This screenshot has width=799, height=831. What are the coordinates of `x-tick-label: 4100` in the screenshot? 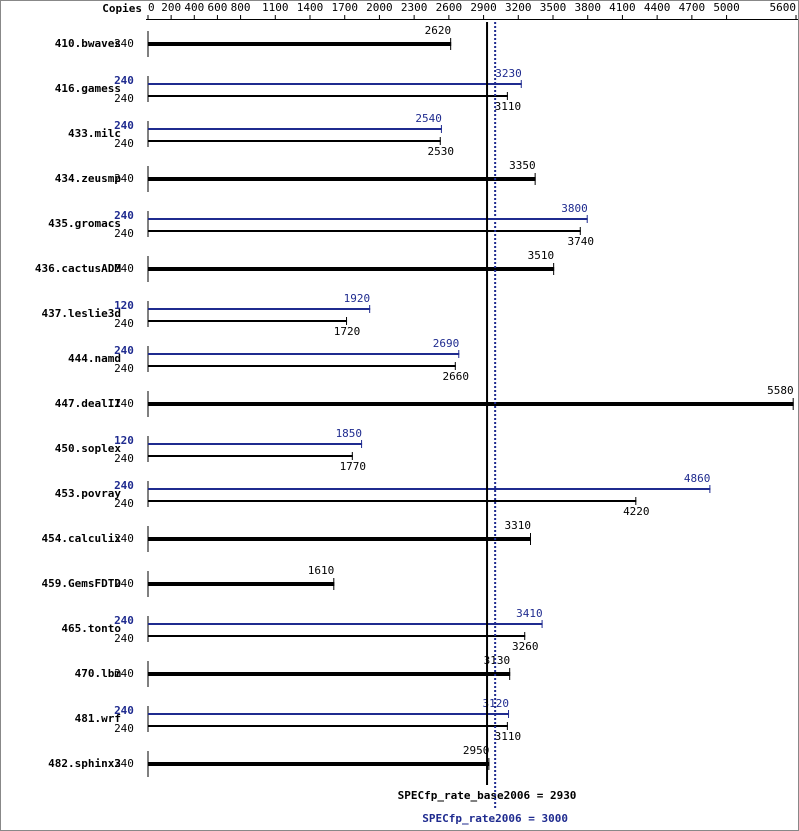 It's located at (622, 7).